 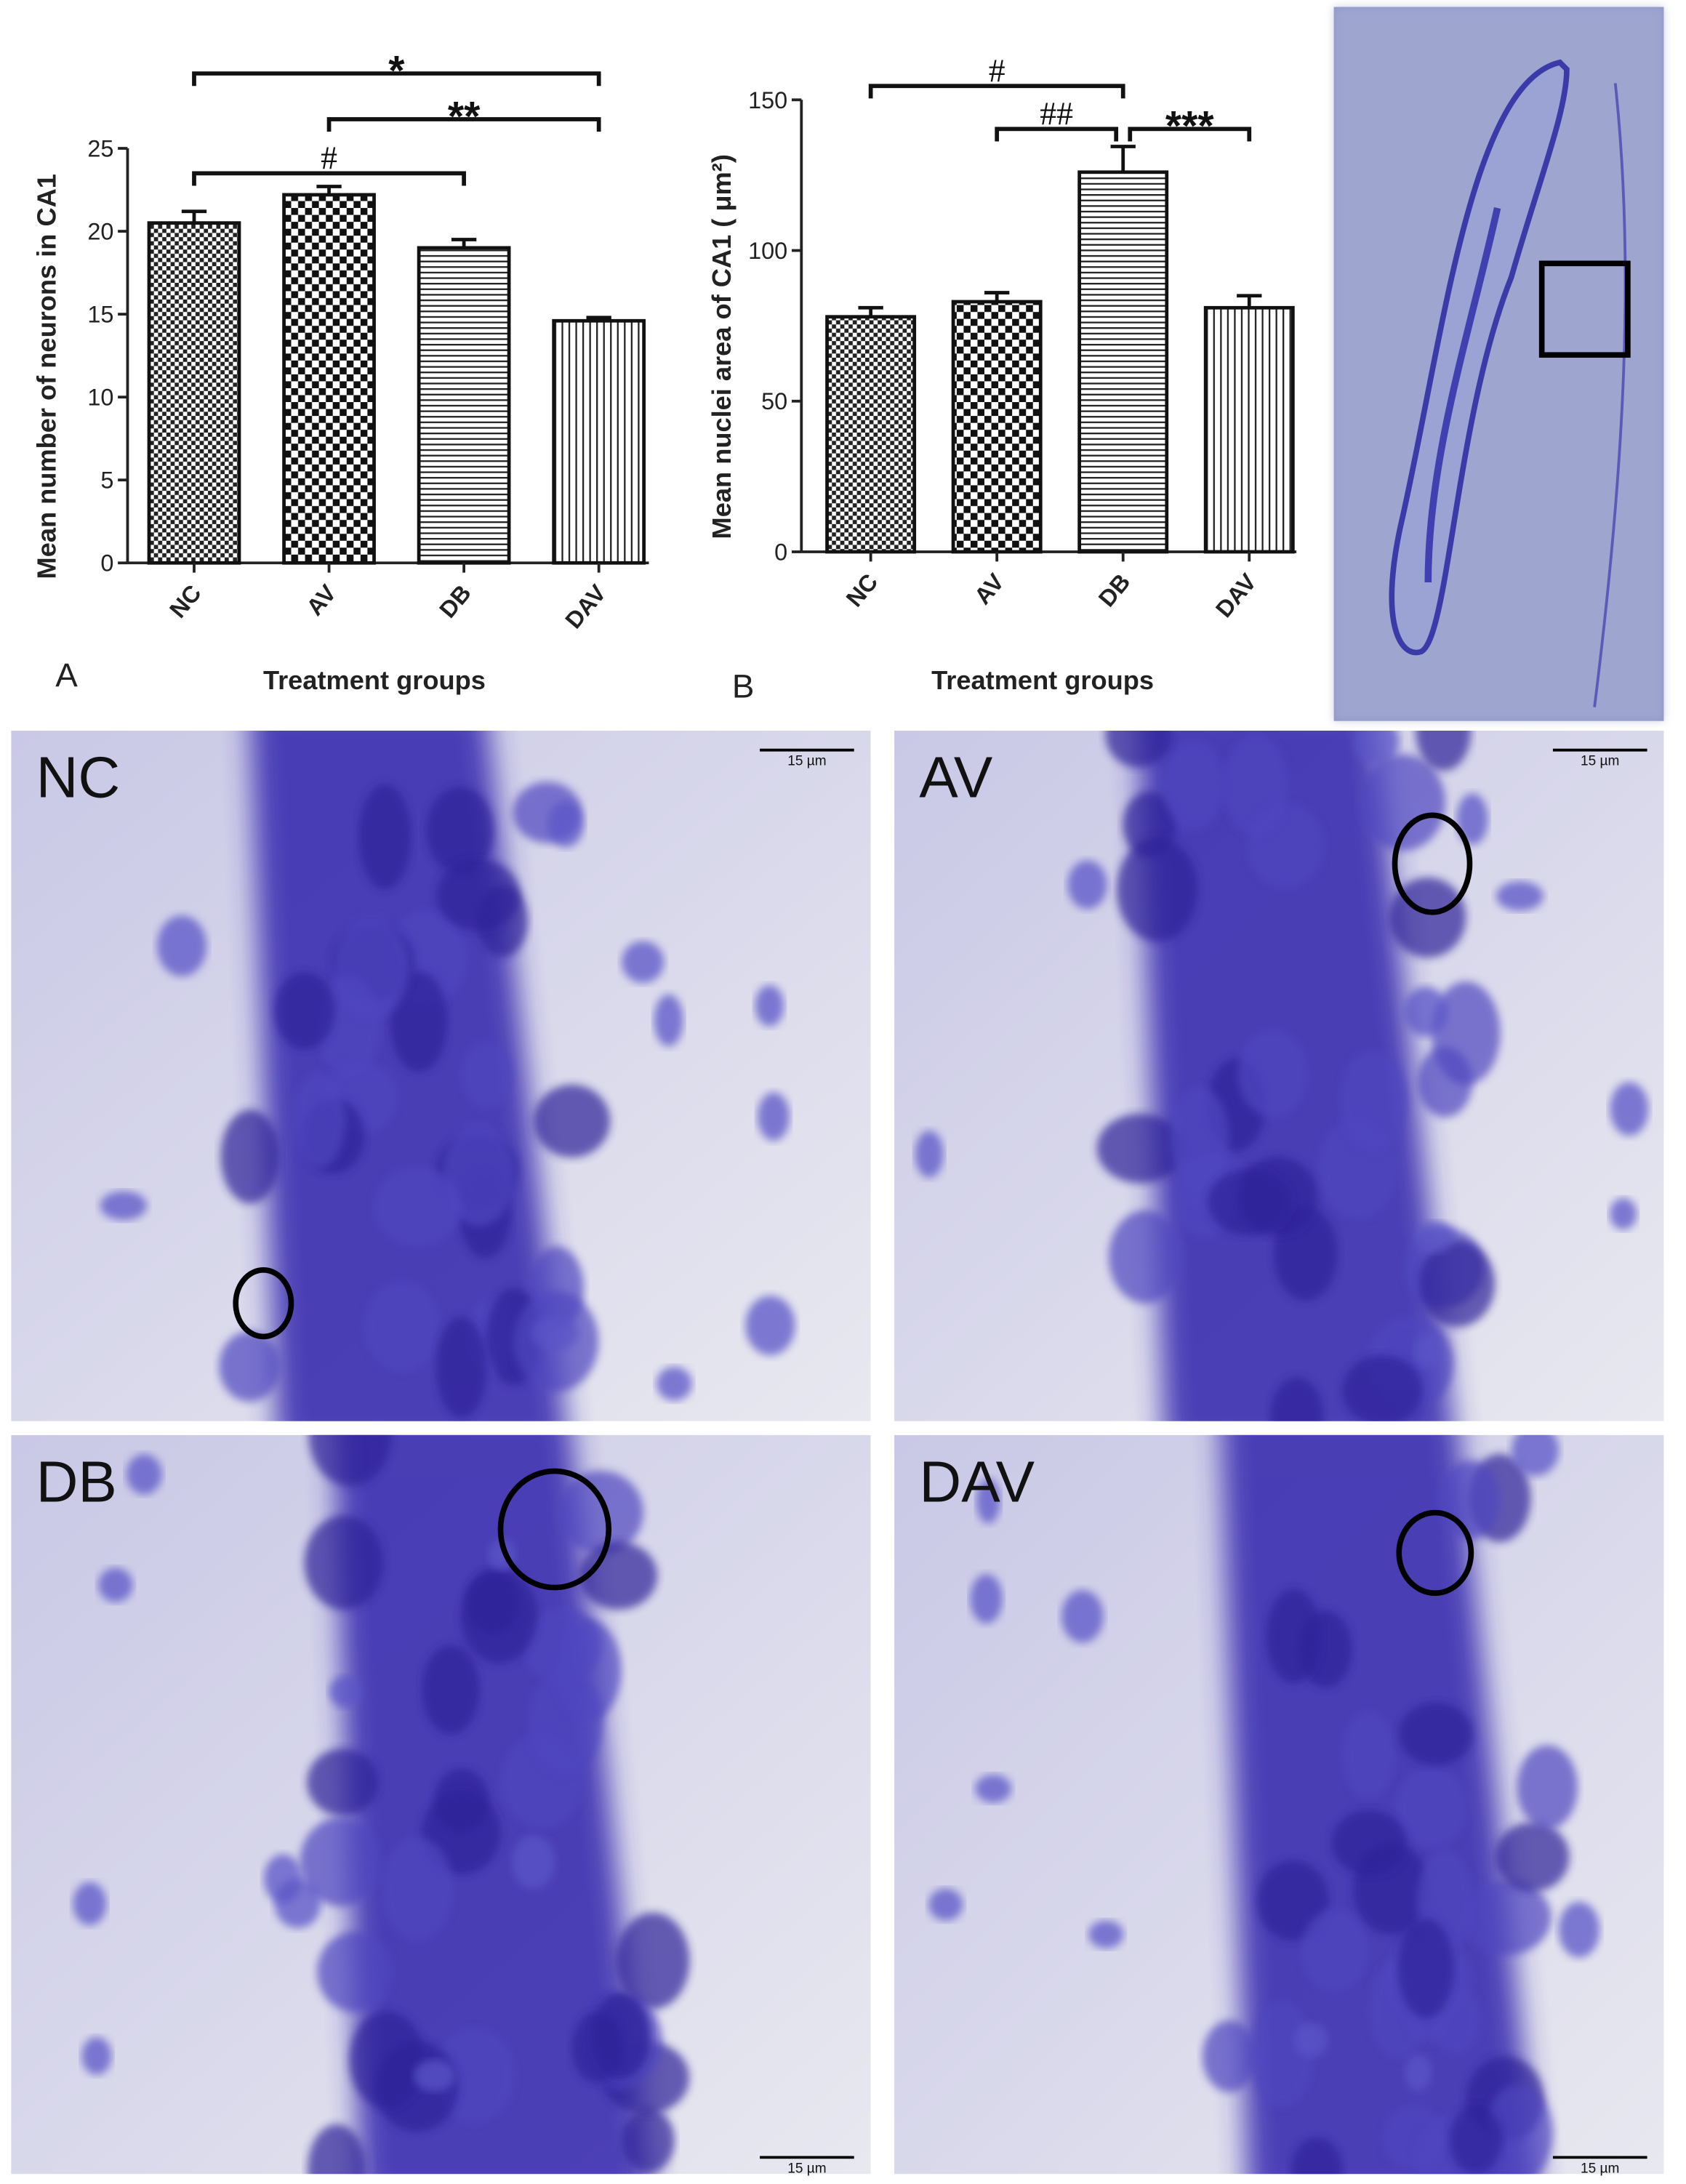 What do you see at coordinates (956, 777) in the screenshot?
I see `micrograph-label: AV` at bounding box center [956, 777].